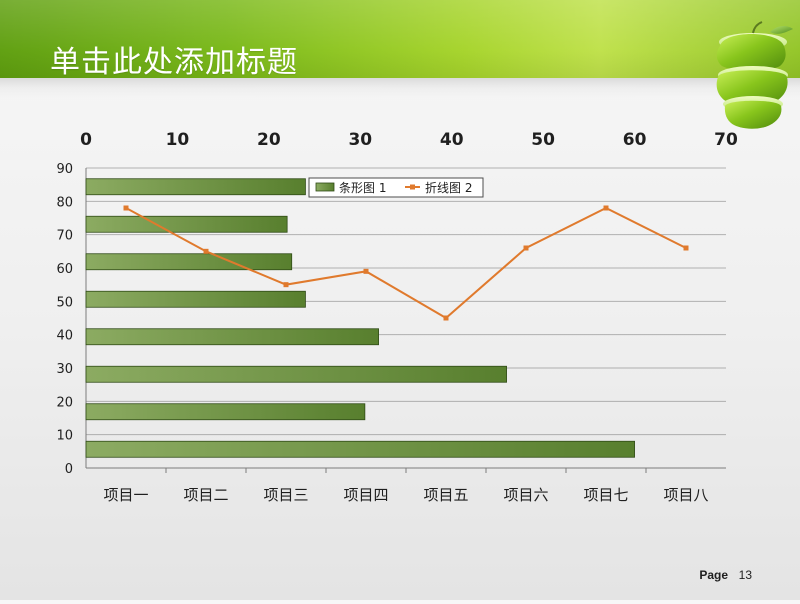  I want to click on y-tick-label: 70, so click(64, 236).